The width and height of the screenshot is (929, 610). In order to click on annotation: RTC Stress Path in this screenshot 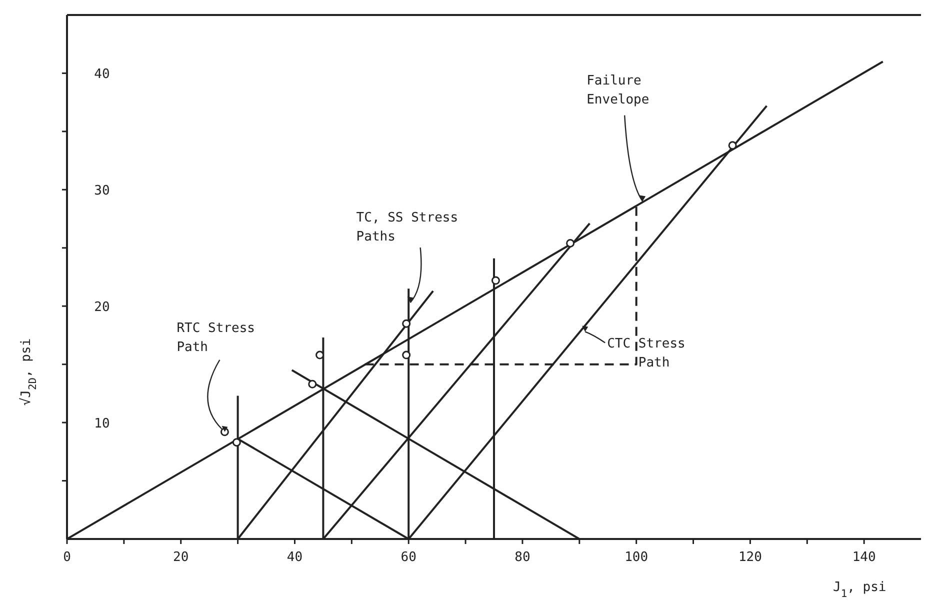, I will do `click(215, 337)`.